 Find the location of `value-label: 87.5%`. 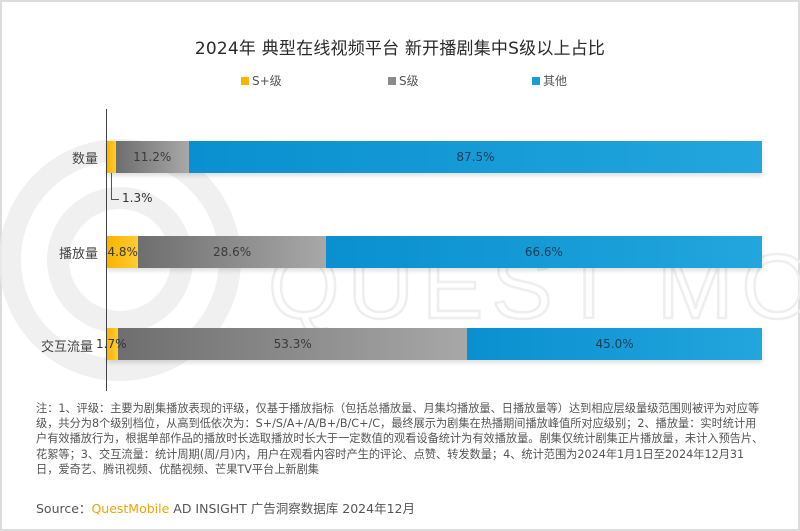

value-label: 87.5% is located at coordinates (475, 157).